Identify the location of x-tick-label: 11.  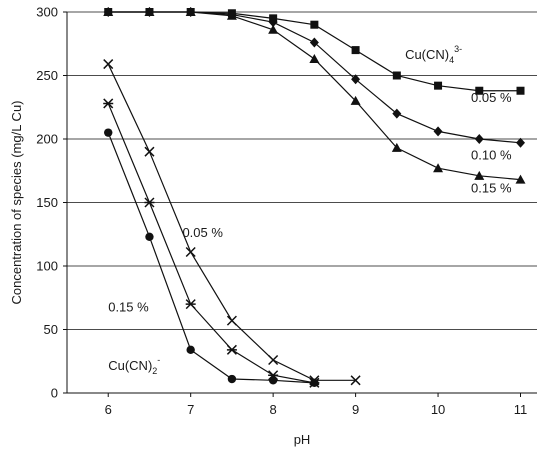
(521, 409).